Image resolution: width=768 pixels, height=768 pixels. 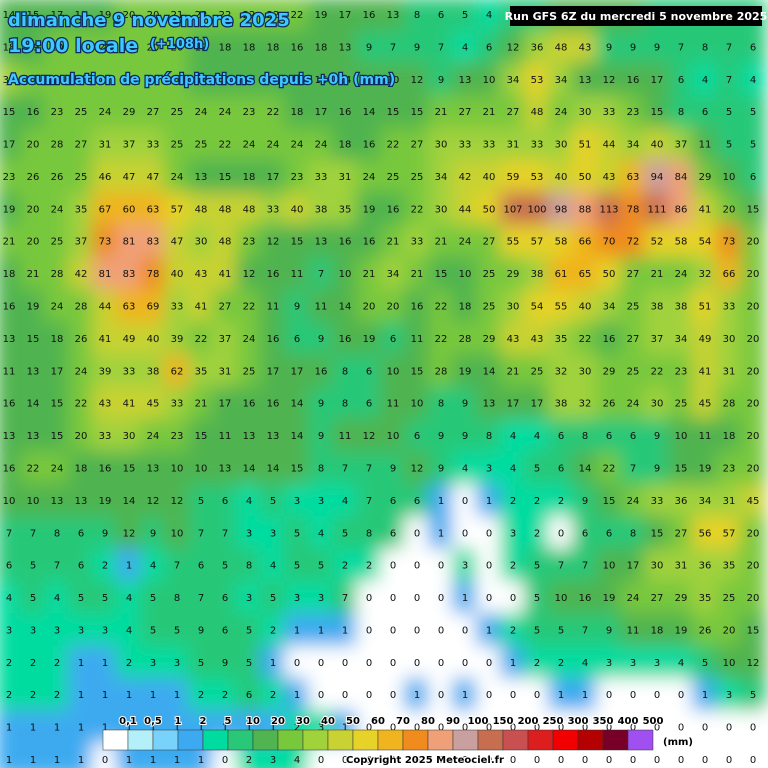 What do you see at coordinates (225, 47) in the screenshot?
I see `grid-value: 18` at bounding box center [225, 47].